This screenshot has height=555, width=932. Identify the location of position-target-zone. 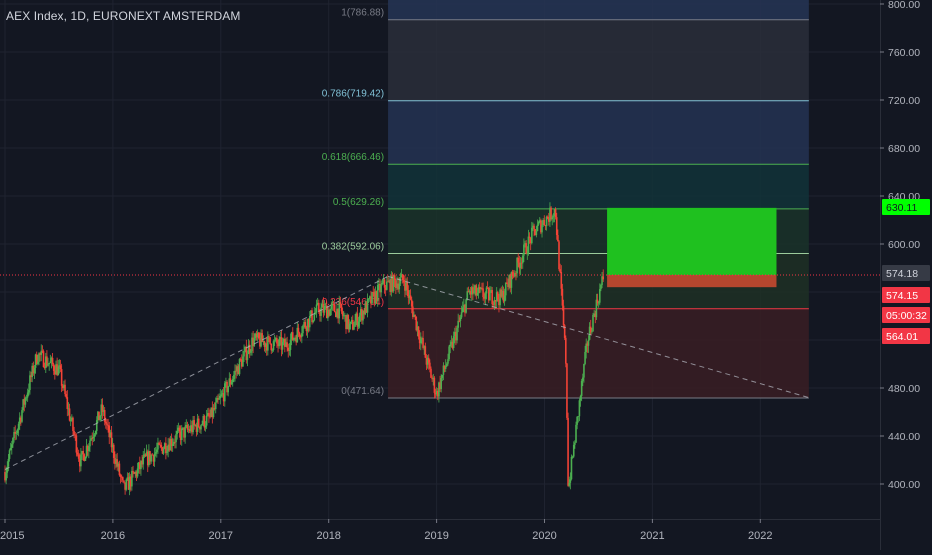
(692, 241).